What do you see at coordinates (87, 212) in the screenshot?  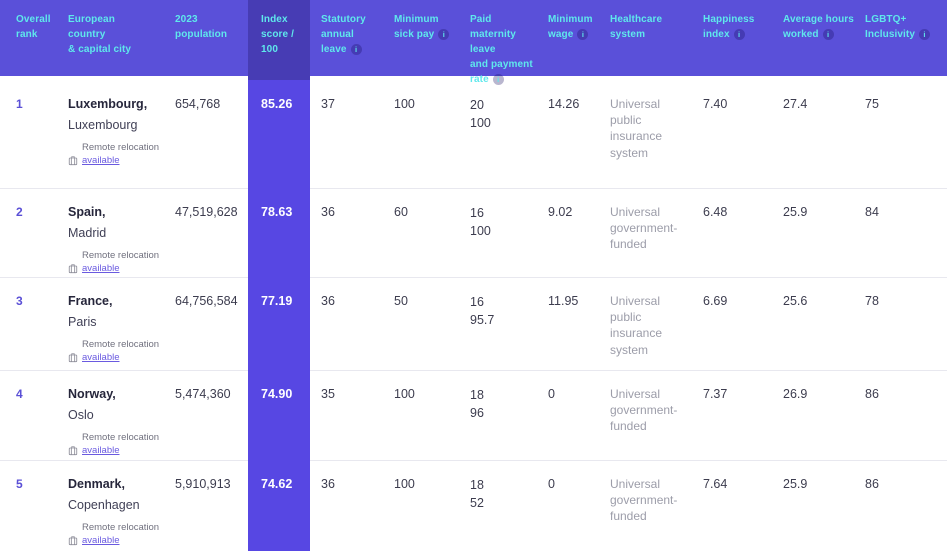 I see `country-name: Spain,` at bounding box center [87, 212].